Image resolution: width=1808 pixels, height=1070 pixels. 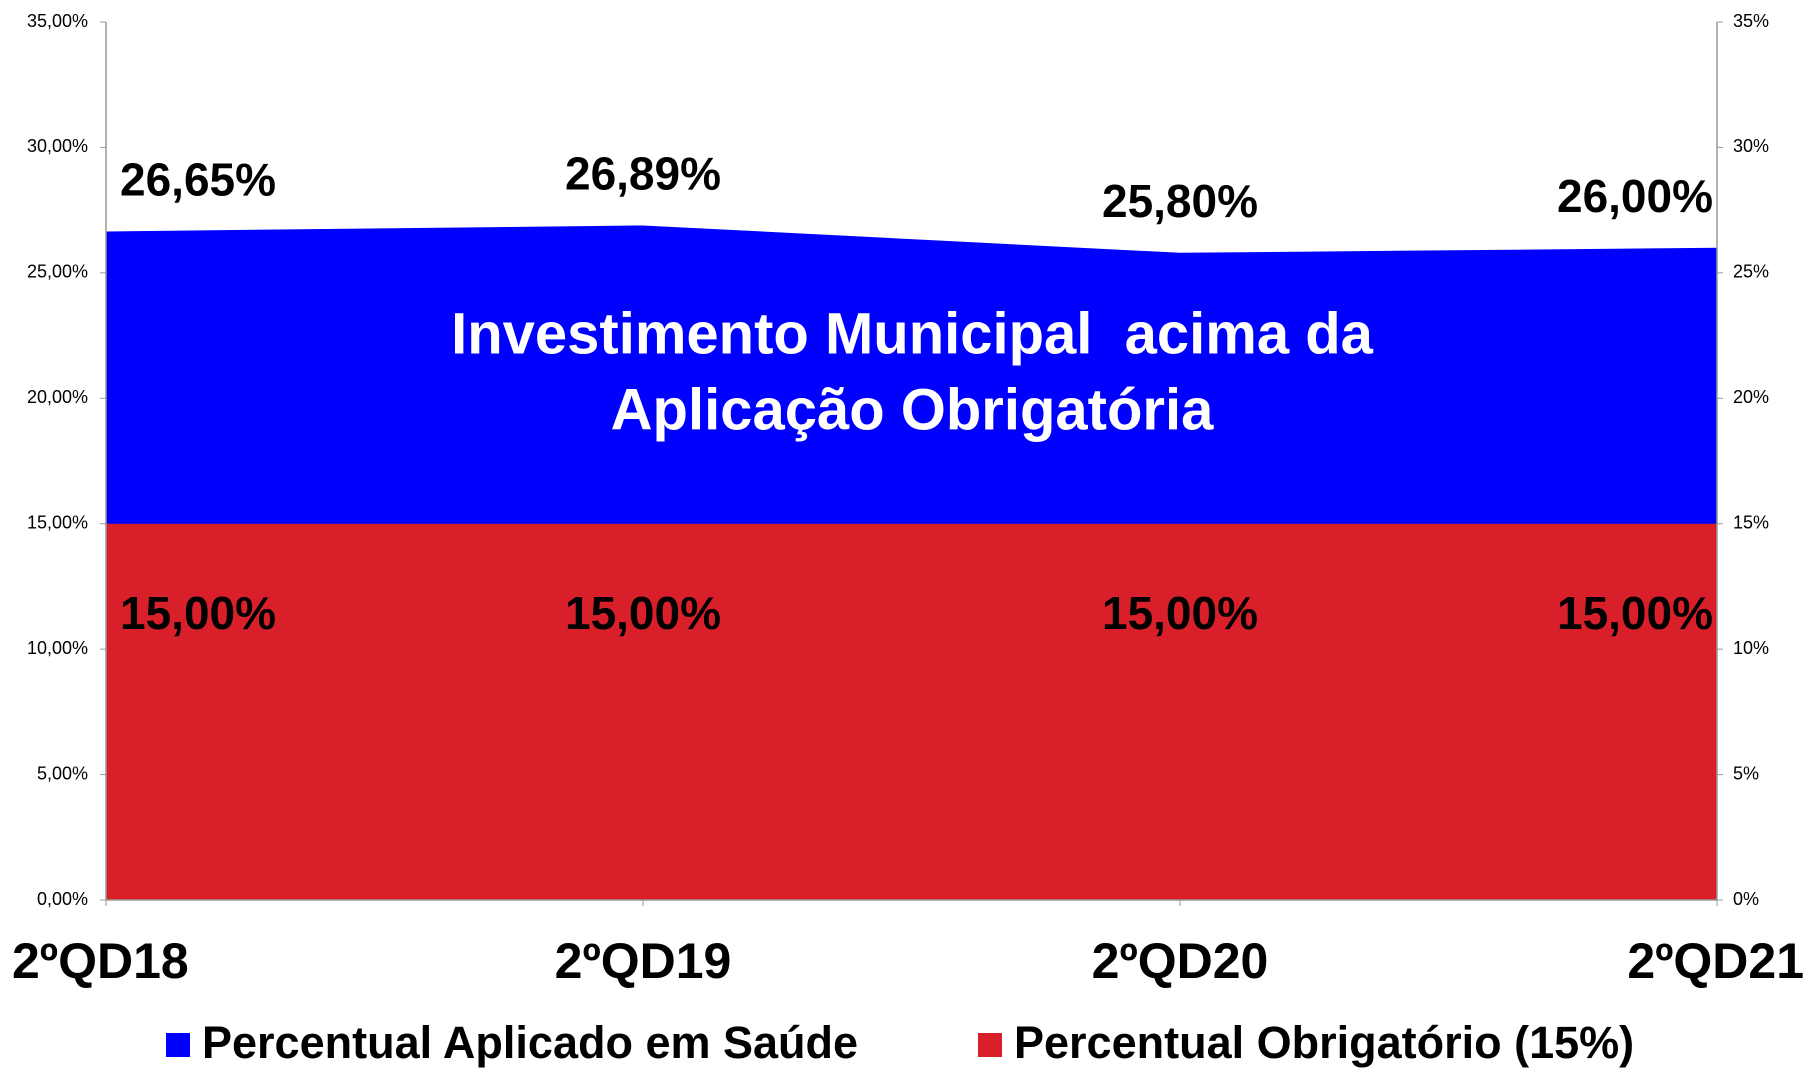 I want to click on y-tick-label: 20,00%, so click(x=57, y=397).